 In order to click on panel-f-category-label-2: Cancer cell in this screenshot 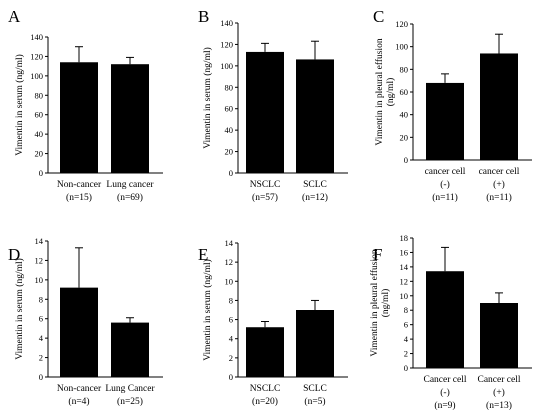, I will do `click(499, 380)`.